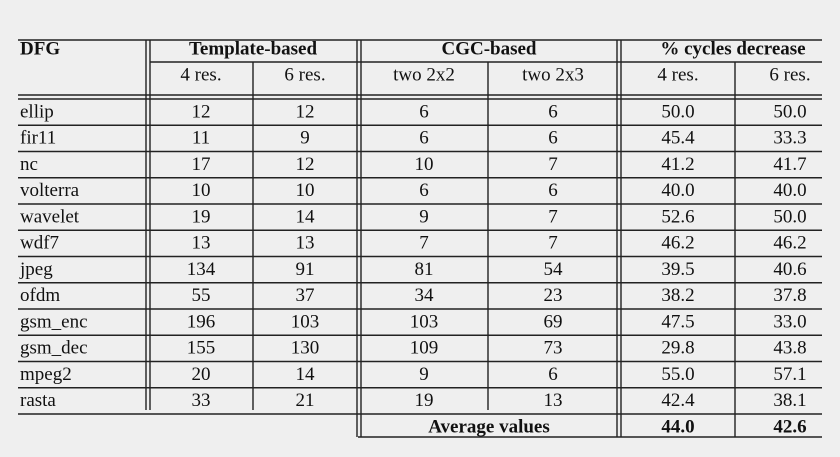 This screenshot has width=840, height=457. I want to click on row-label: jpeg, so click(36, 269).